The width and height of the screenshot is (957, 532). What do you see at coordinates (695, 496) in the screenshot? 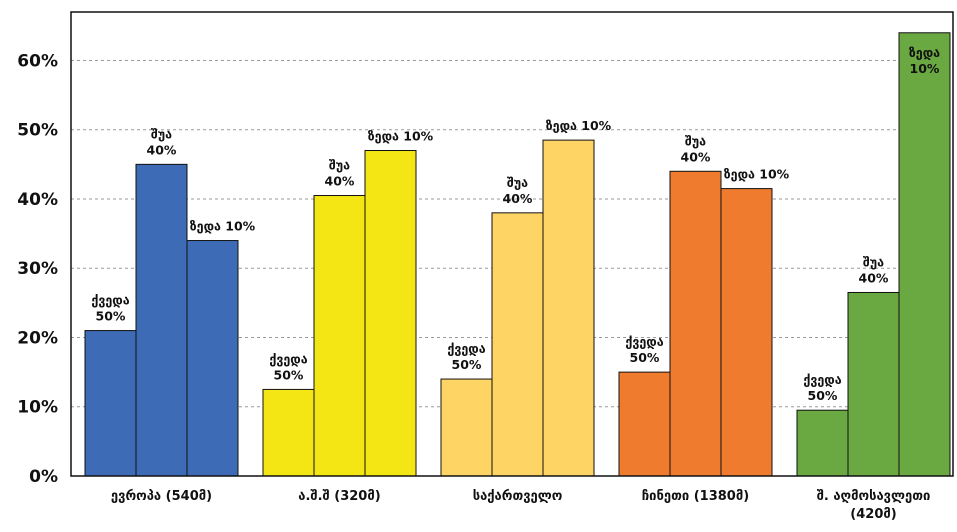
I see `category-label: ჩინეთი (1380მ)` at bounding box center [695, 496].